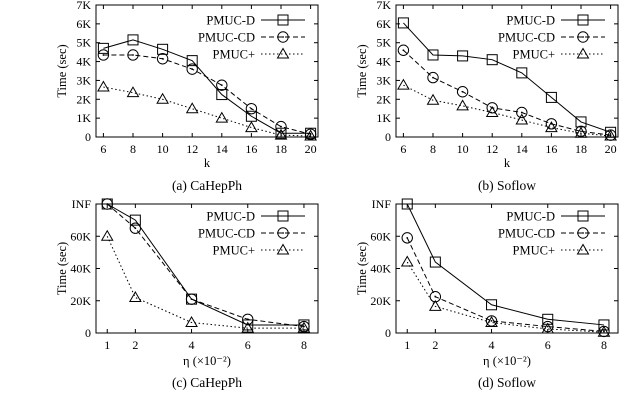 This screenshot has height=398, width=632. I want to click on caption: (b) Soflow, so click(507, 185).